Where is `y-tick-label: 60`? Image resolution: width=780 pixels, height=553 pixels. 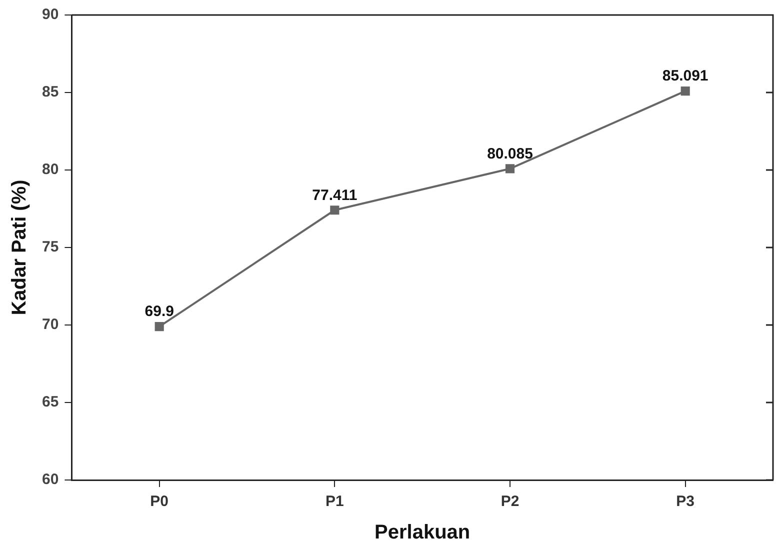 y-tick-label: 60 is located at coordinates (50, 479).